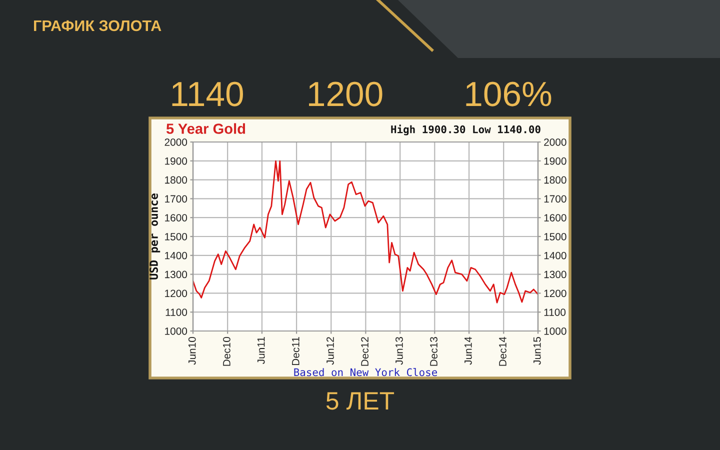 This screenshot has width=720, height=450. I want to click on y2-tick-label: 1100, so click(555, 312).